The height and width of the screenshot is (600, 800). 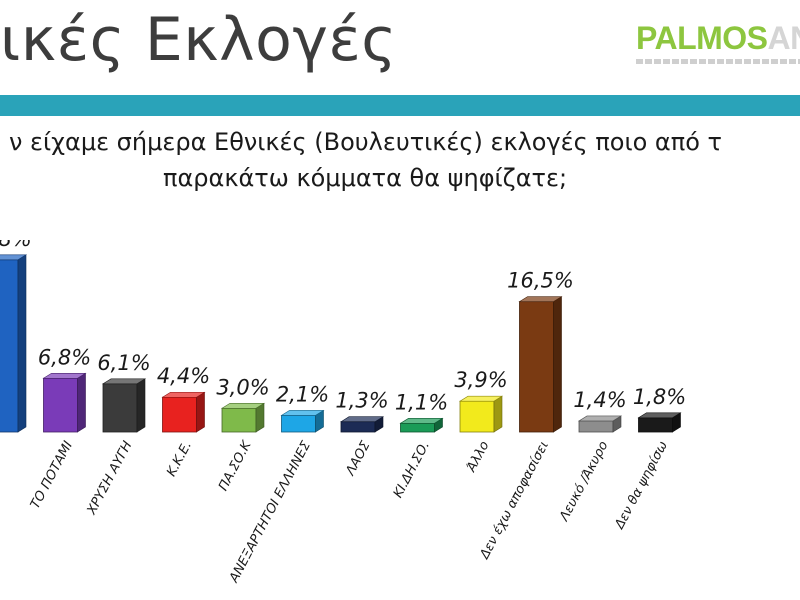 I want to click on palmos-analysis-logo: PALMOSAN, so click(x=718, y=44).